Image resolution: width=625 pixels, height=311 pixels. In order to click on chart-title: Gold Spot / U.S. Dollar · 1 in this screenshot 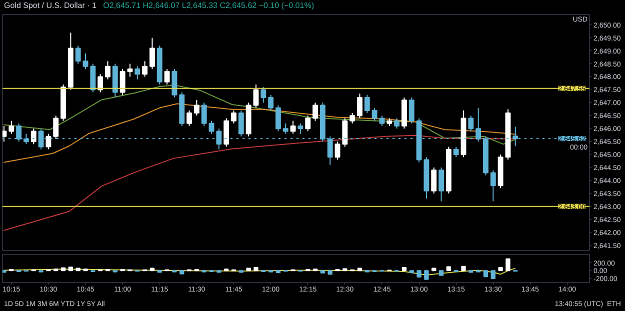, I will do `click(50, 5)`.